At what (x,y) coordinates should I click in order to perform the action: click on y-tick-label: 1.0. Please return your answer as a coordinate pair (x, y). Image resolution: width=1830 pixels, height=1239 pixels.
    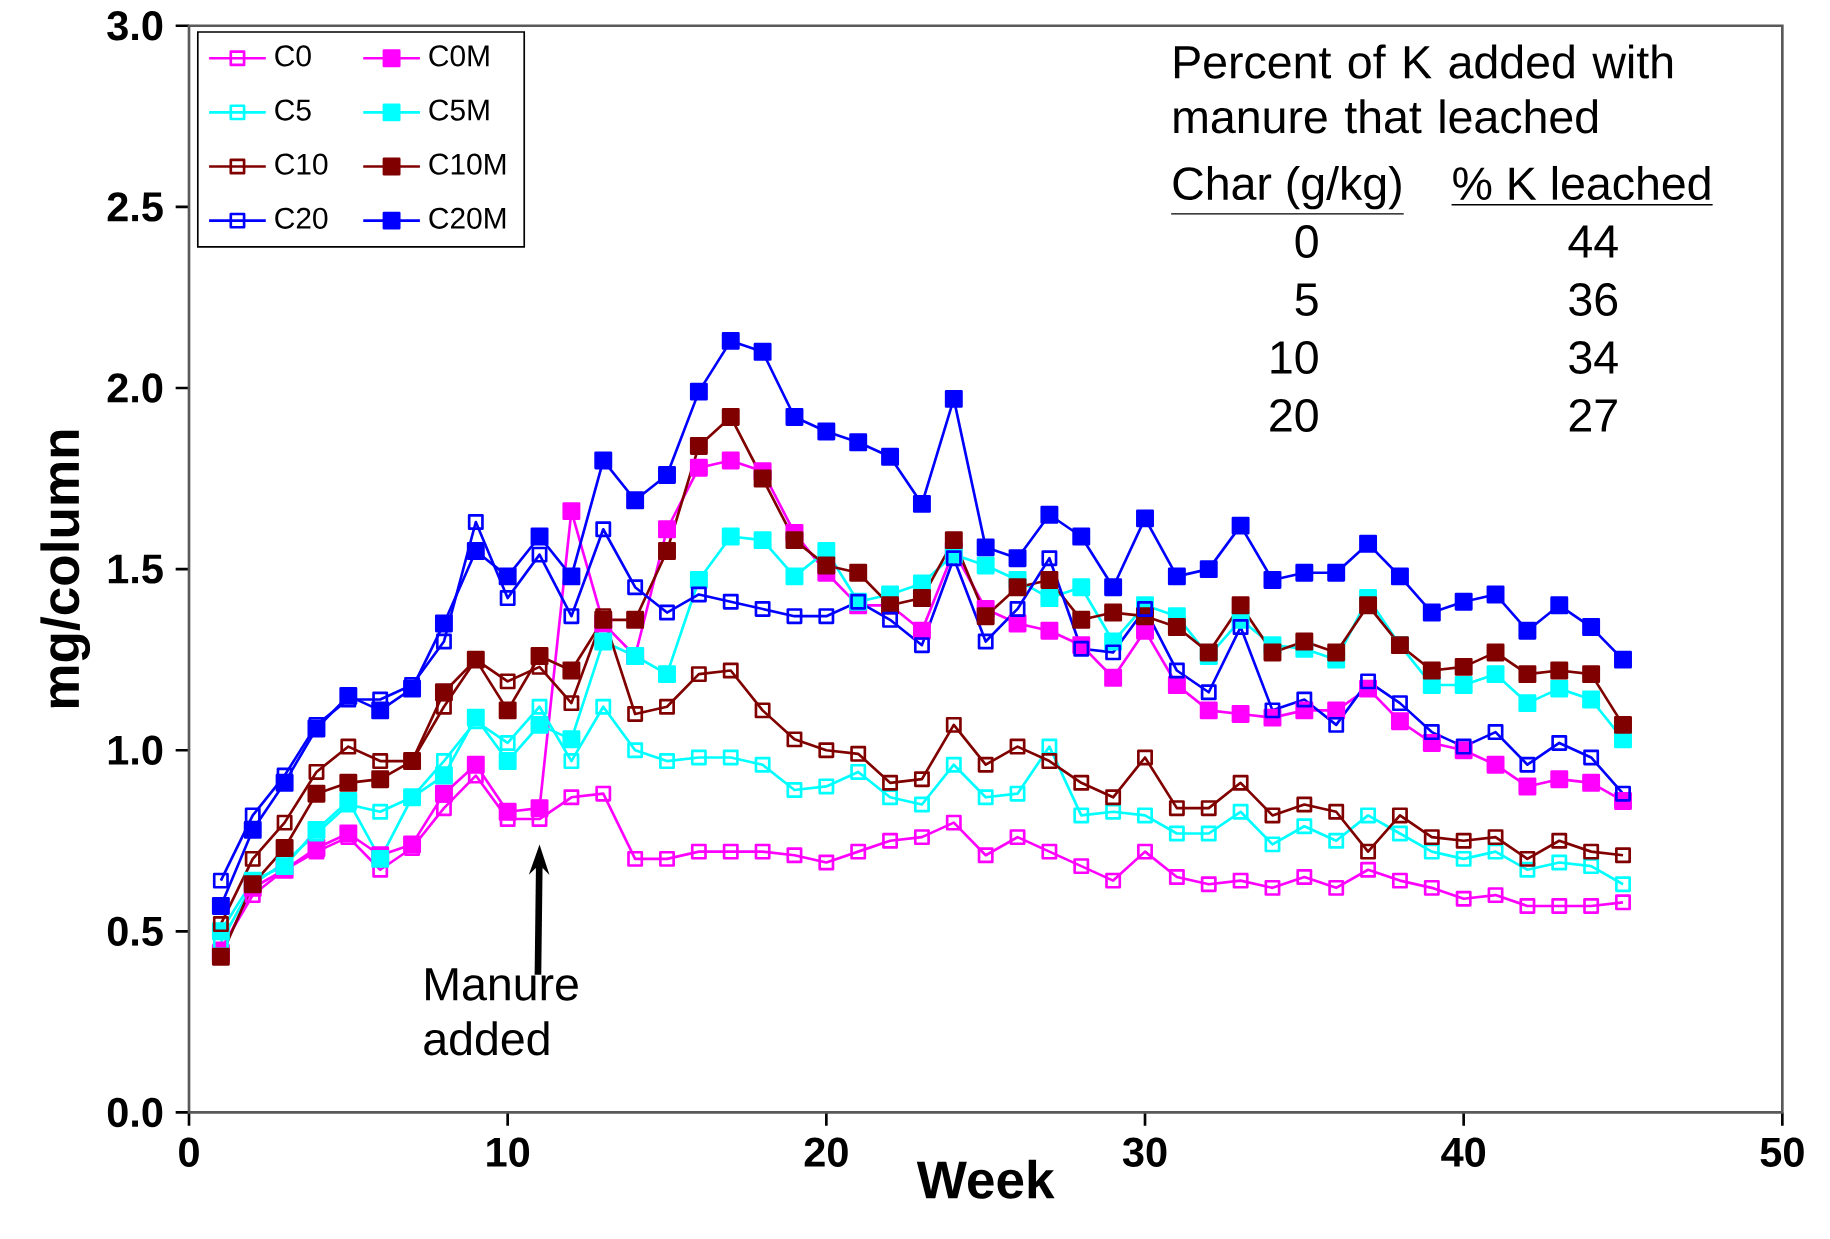
    Looking at the image, I should click on (135, 750).